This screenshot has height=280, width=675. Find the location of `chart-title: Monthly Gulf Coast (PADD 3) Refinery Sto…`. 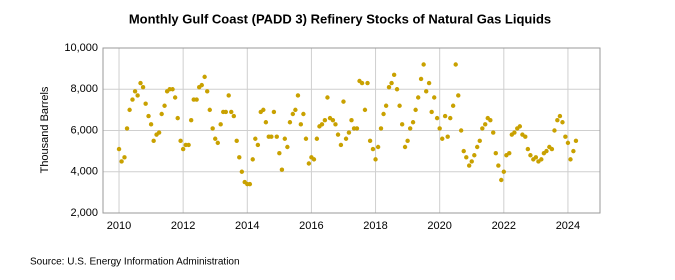

chart-title: Monthly Gulf Coast (PADD 3) Refinery Sto… is located at coordinates (340, 18).